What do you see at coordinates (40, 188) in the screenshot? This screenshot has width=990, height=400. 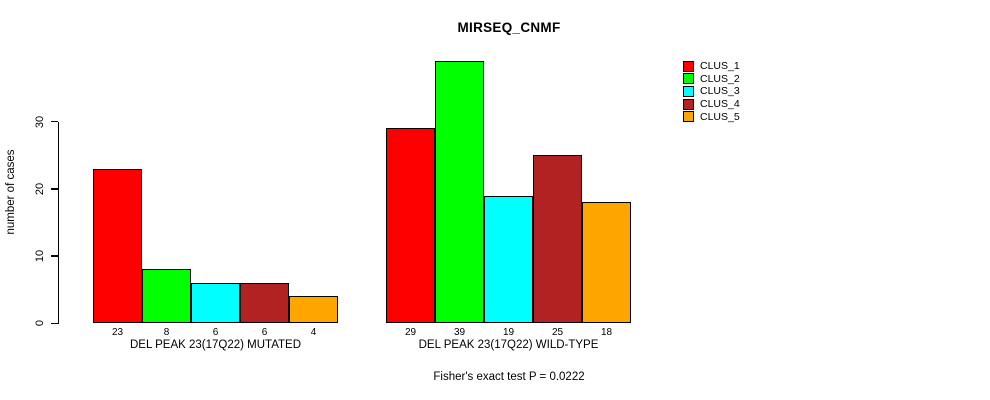 I see `y-axis-tick-label: 20` at bounding box center [40, 188].